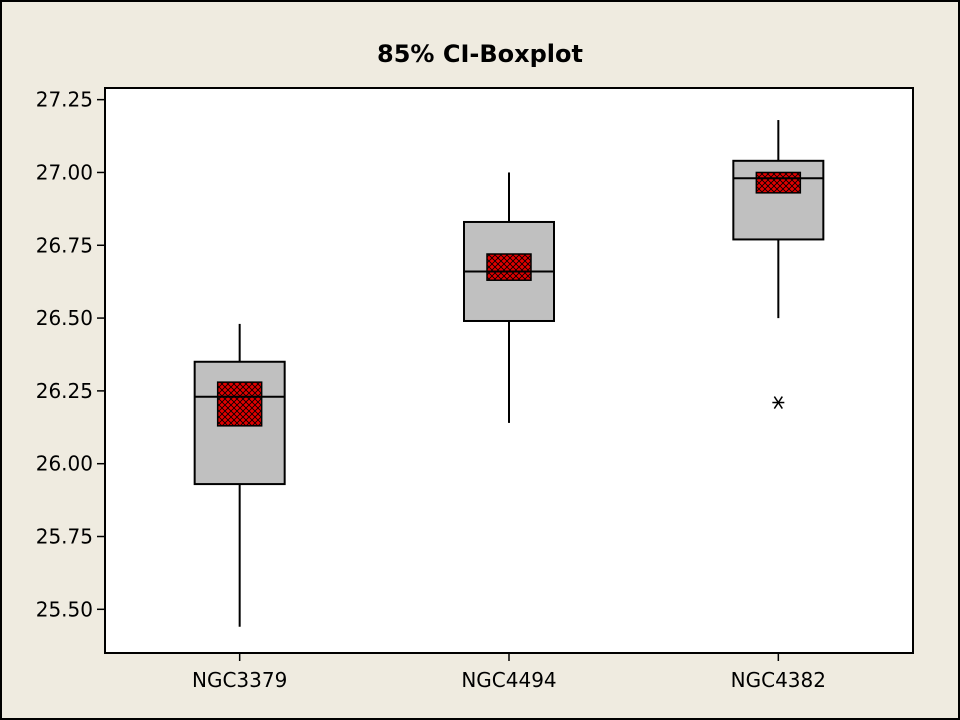  Describe the element at coordinates (508, 680) in the screenshot. I see `x-tick-label: NGC4494` at that location.